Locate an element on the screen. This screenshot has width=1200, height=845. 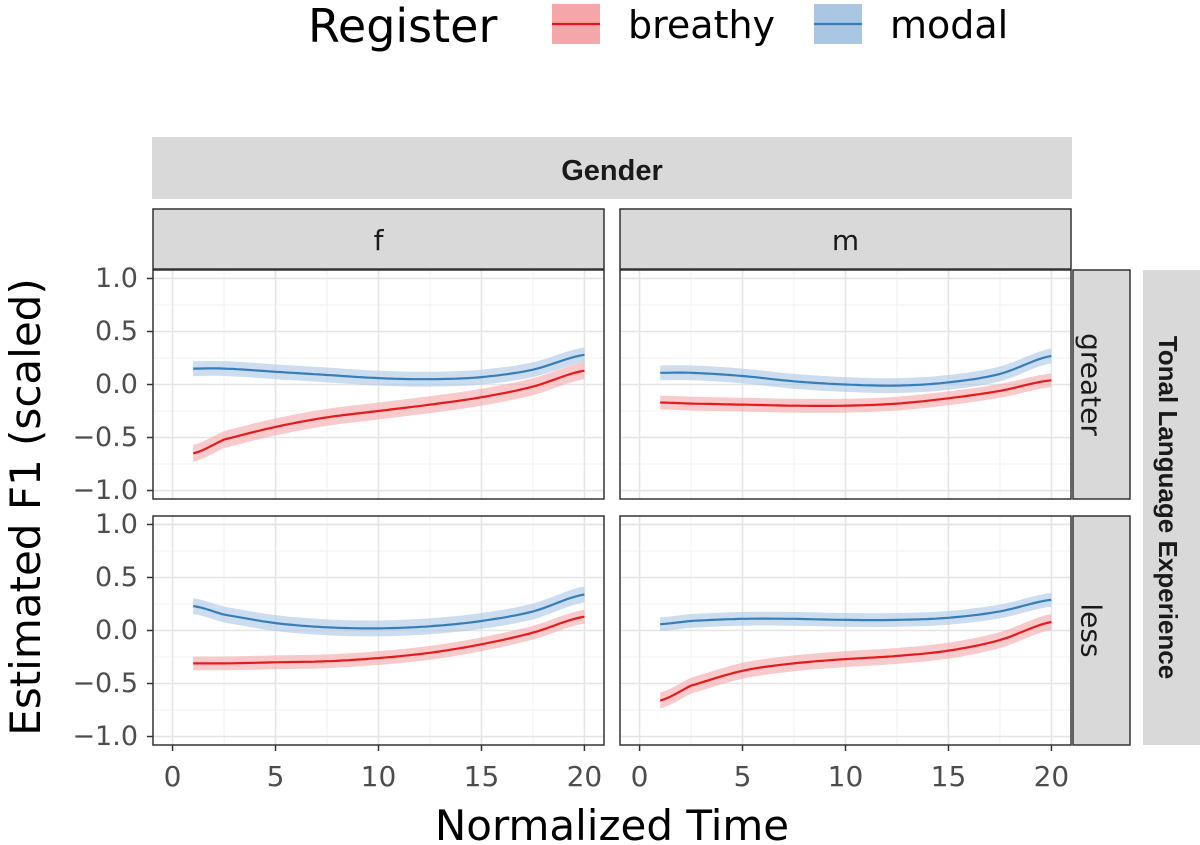
x-axis-title: Normalized Time is located at coordinates (612, 823).